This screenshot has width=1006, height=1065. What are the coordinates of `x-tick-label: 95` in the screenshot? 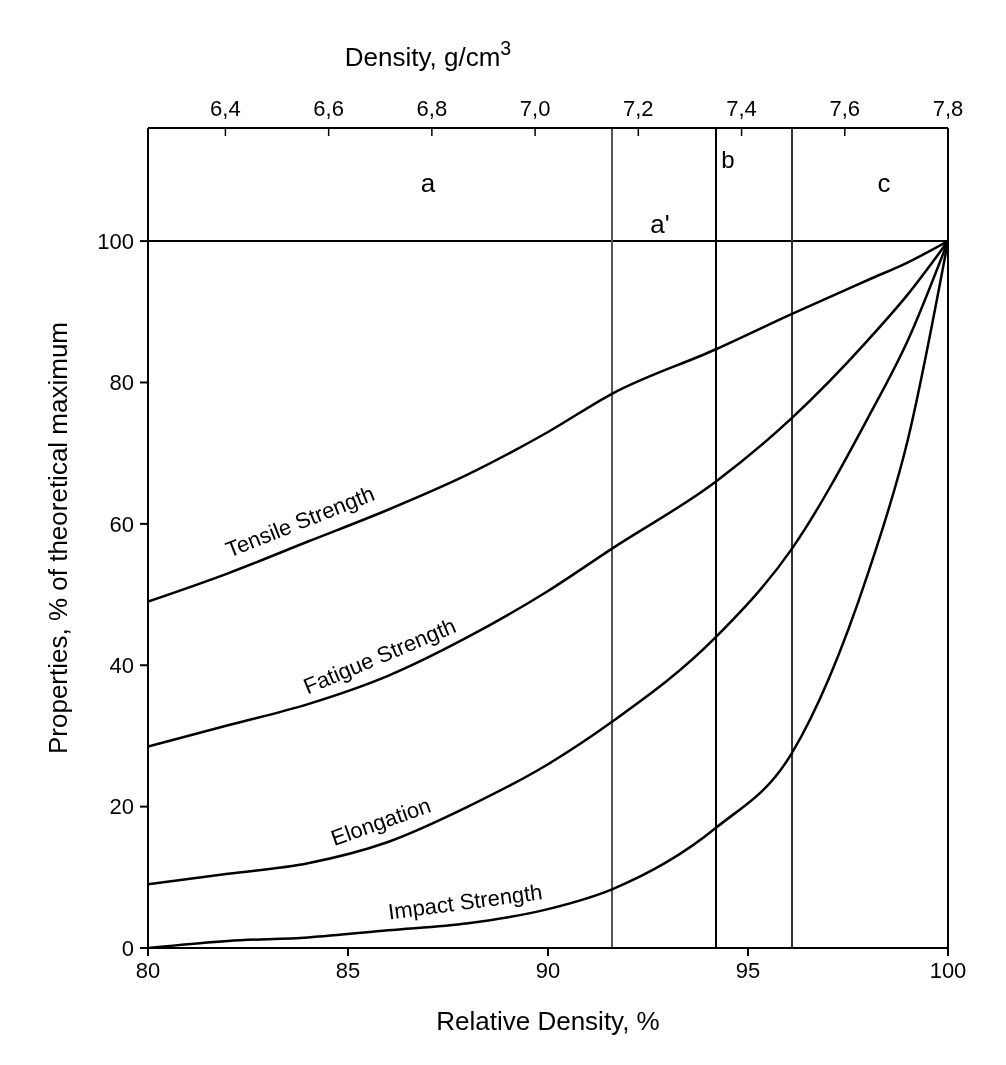 It's located at (748, 970).